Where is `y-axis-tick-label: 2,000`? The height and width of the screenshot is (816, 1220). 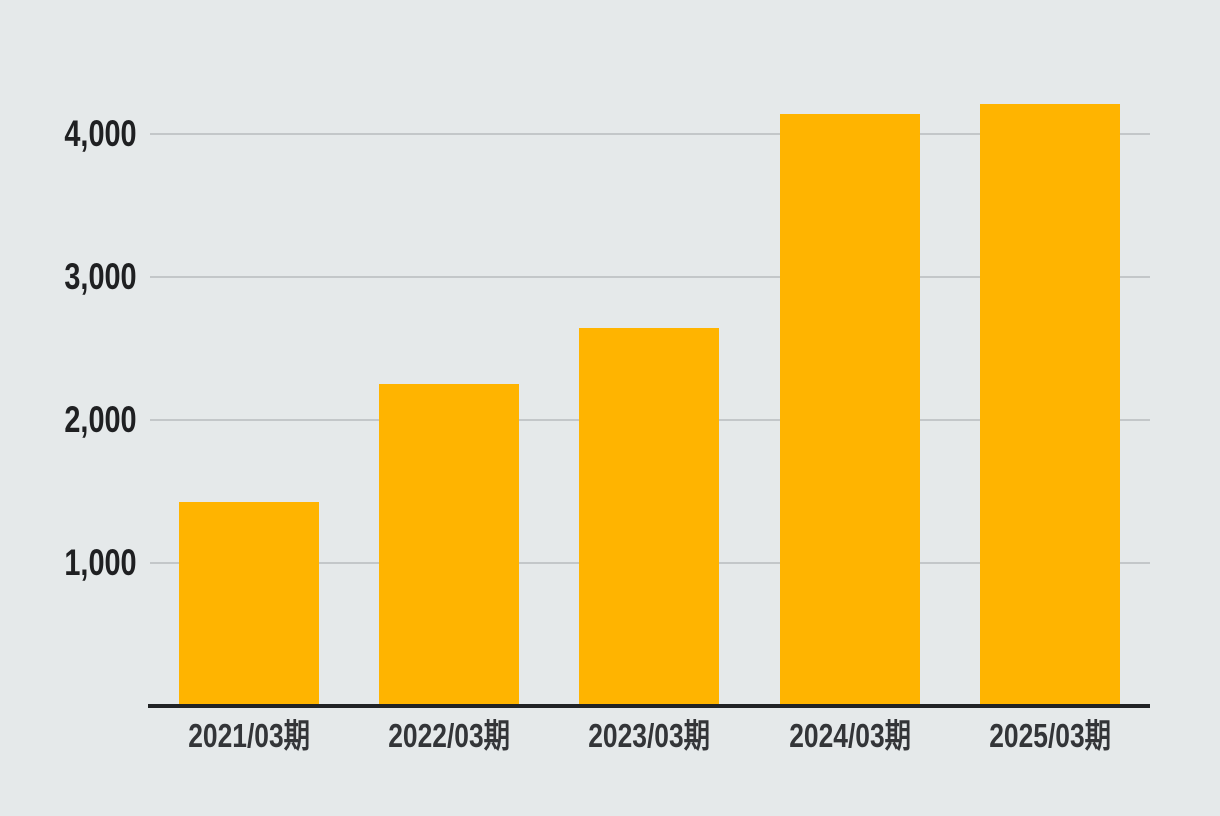
y-axis-tick-label: 2,000 is located at coordinates (68, 420).